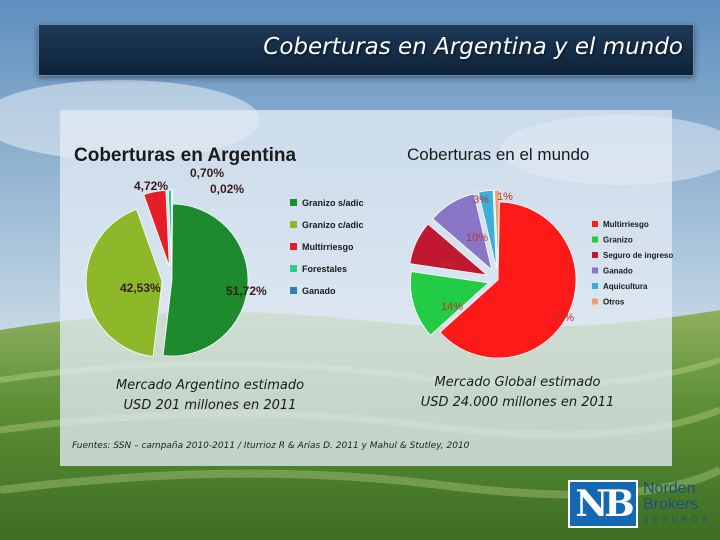 This screenshot has height=540, width=720. I want to click on argentina-value-label-4: 0,70%, so click(207, 173).